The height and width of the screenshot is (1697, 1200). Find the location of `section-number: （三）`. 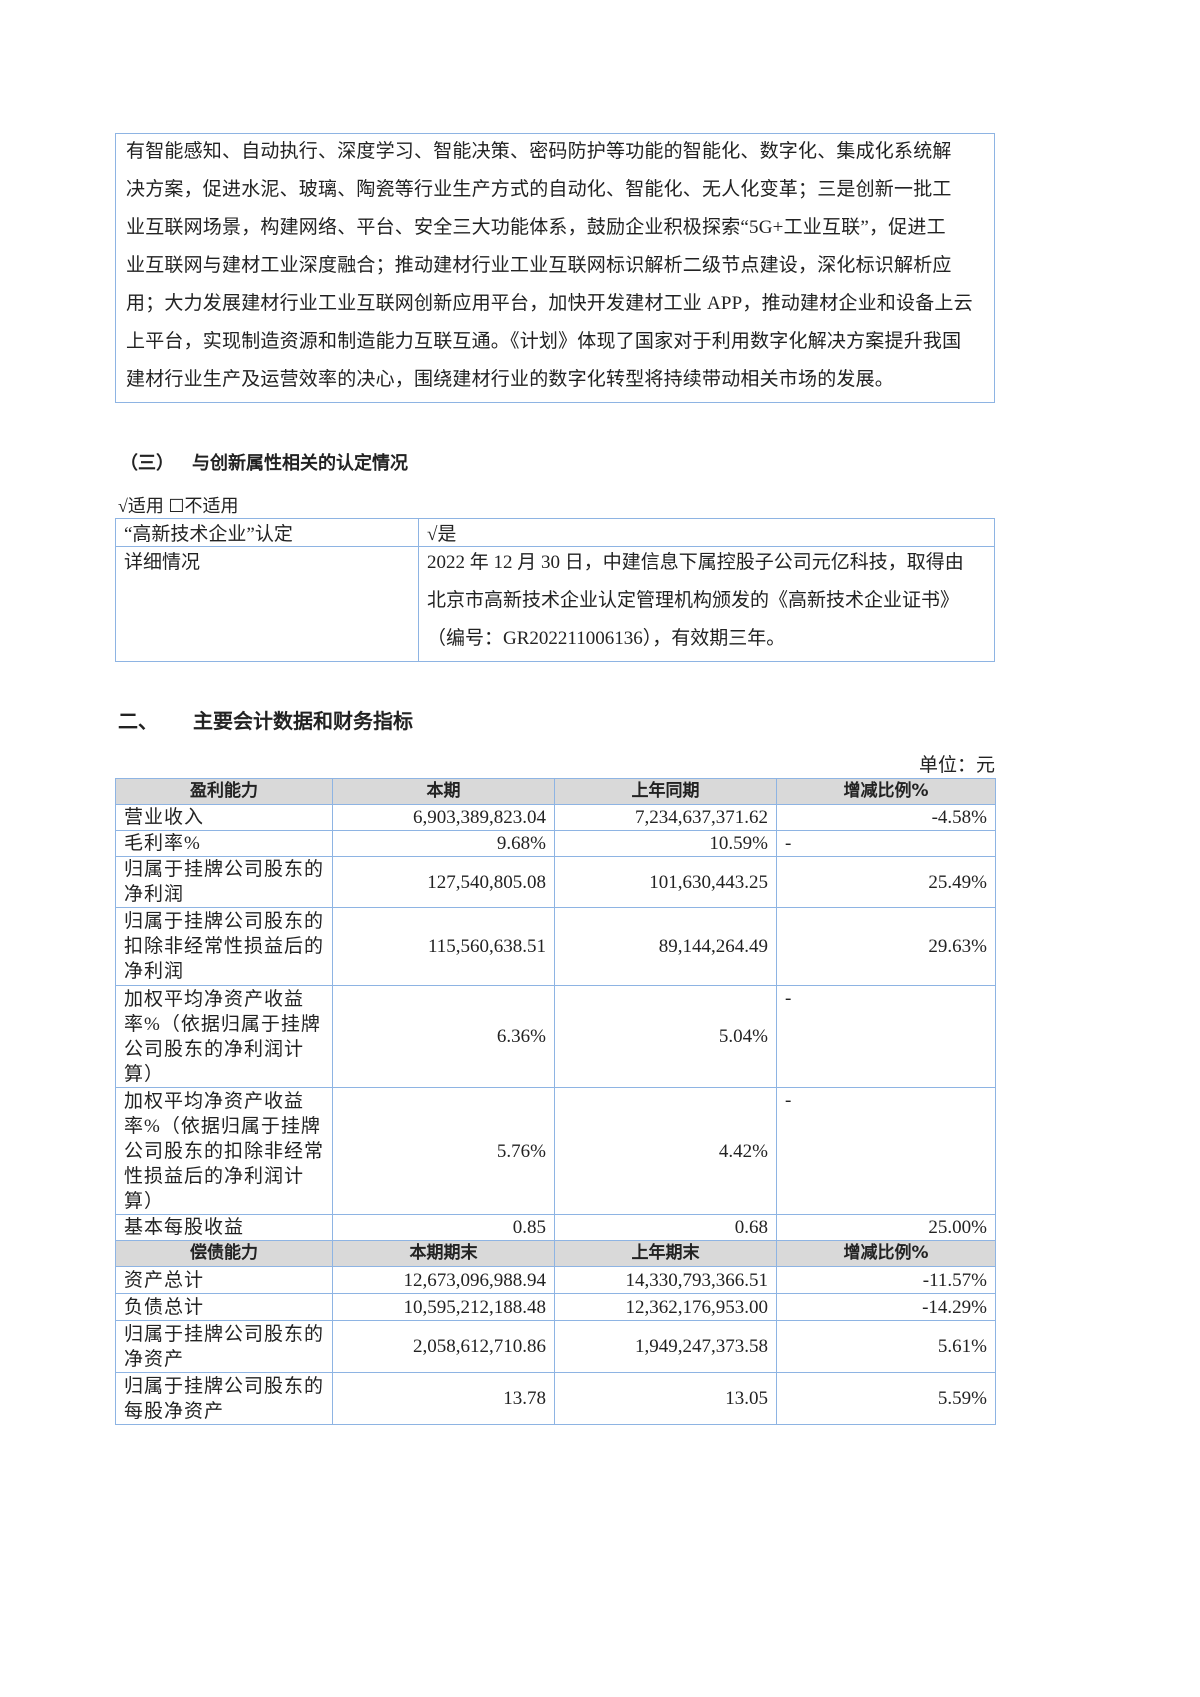

section-number: （三） is located at coordinates (147, 463).